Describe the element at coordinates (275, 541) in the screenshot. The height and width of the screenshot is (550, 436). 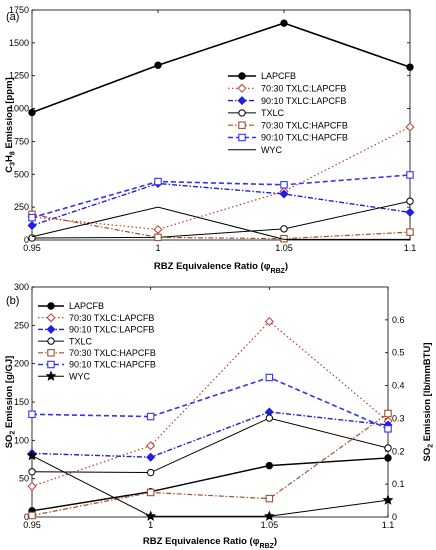
I see `x-axis-label-end: )` at that location.